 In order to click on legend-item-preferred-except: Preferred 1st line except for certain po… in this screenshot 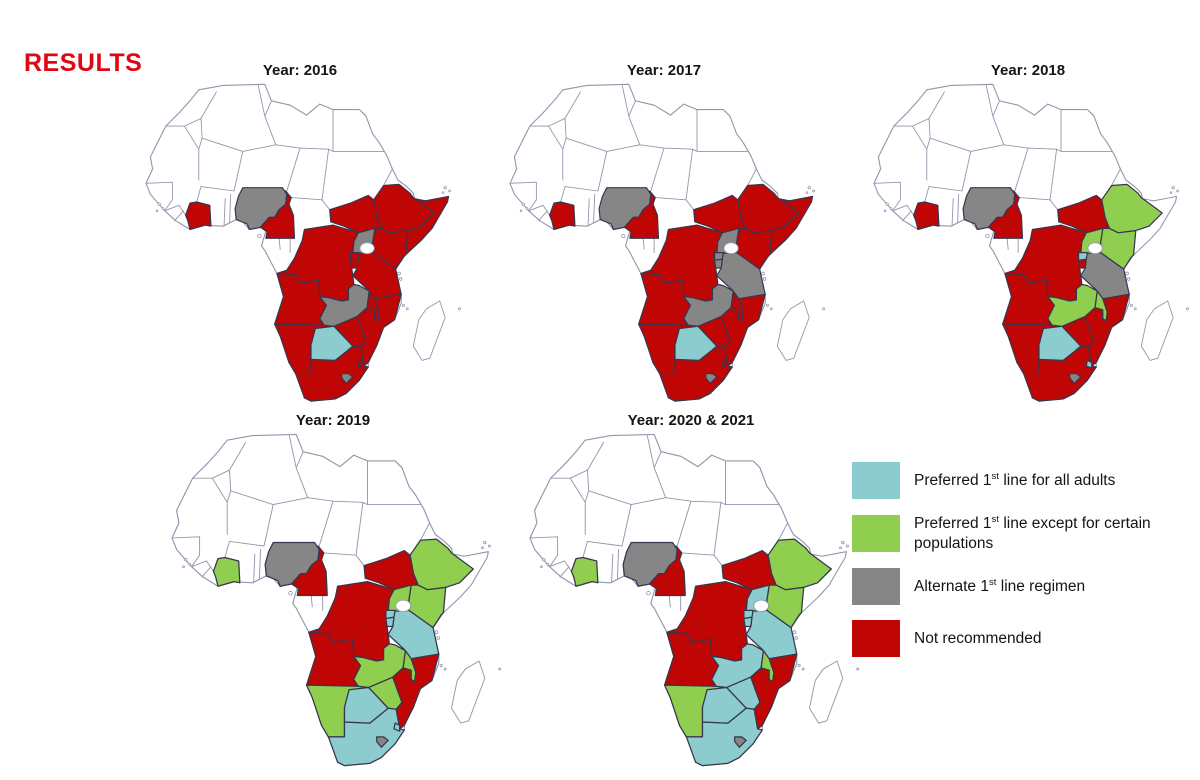, I will do `click(1025, 533)`.